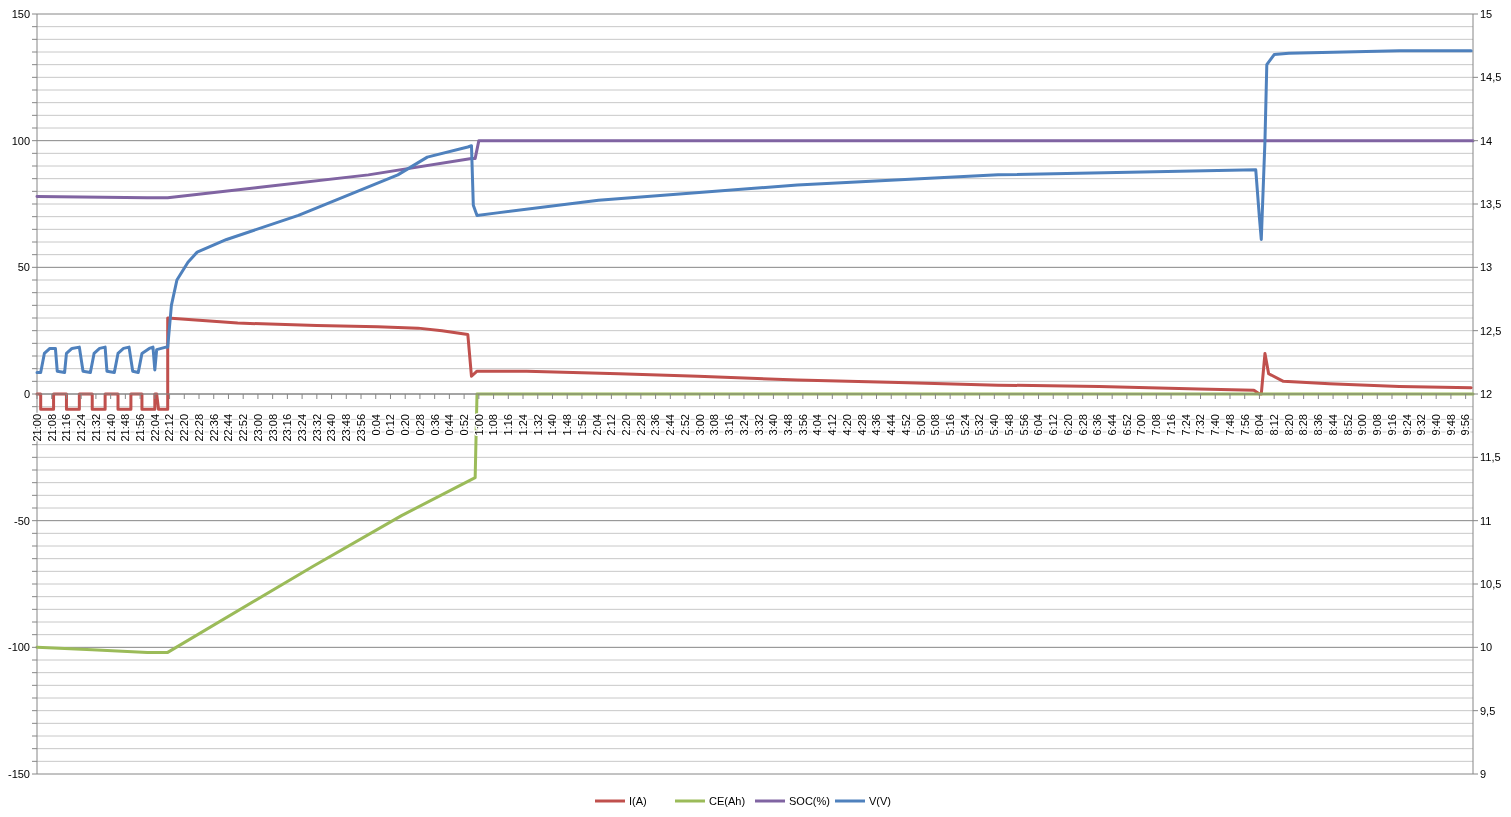 The width and height of the screenshot is (1511, 817). Describe the element at coordinates (1491, 583) in the screenshot. I see `y2-tick-label: 10,5` at that location.